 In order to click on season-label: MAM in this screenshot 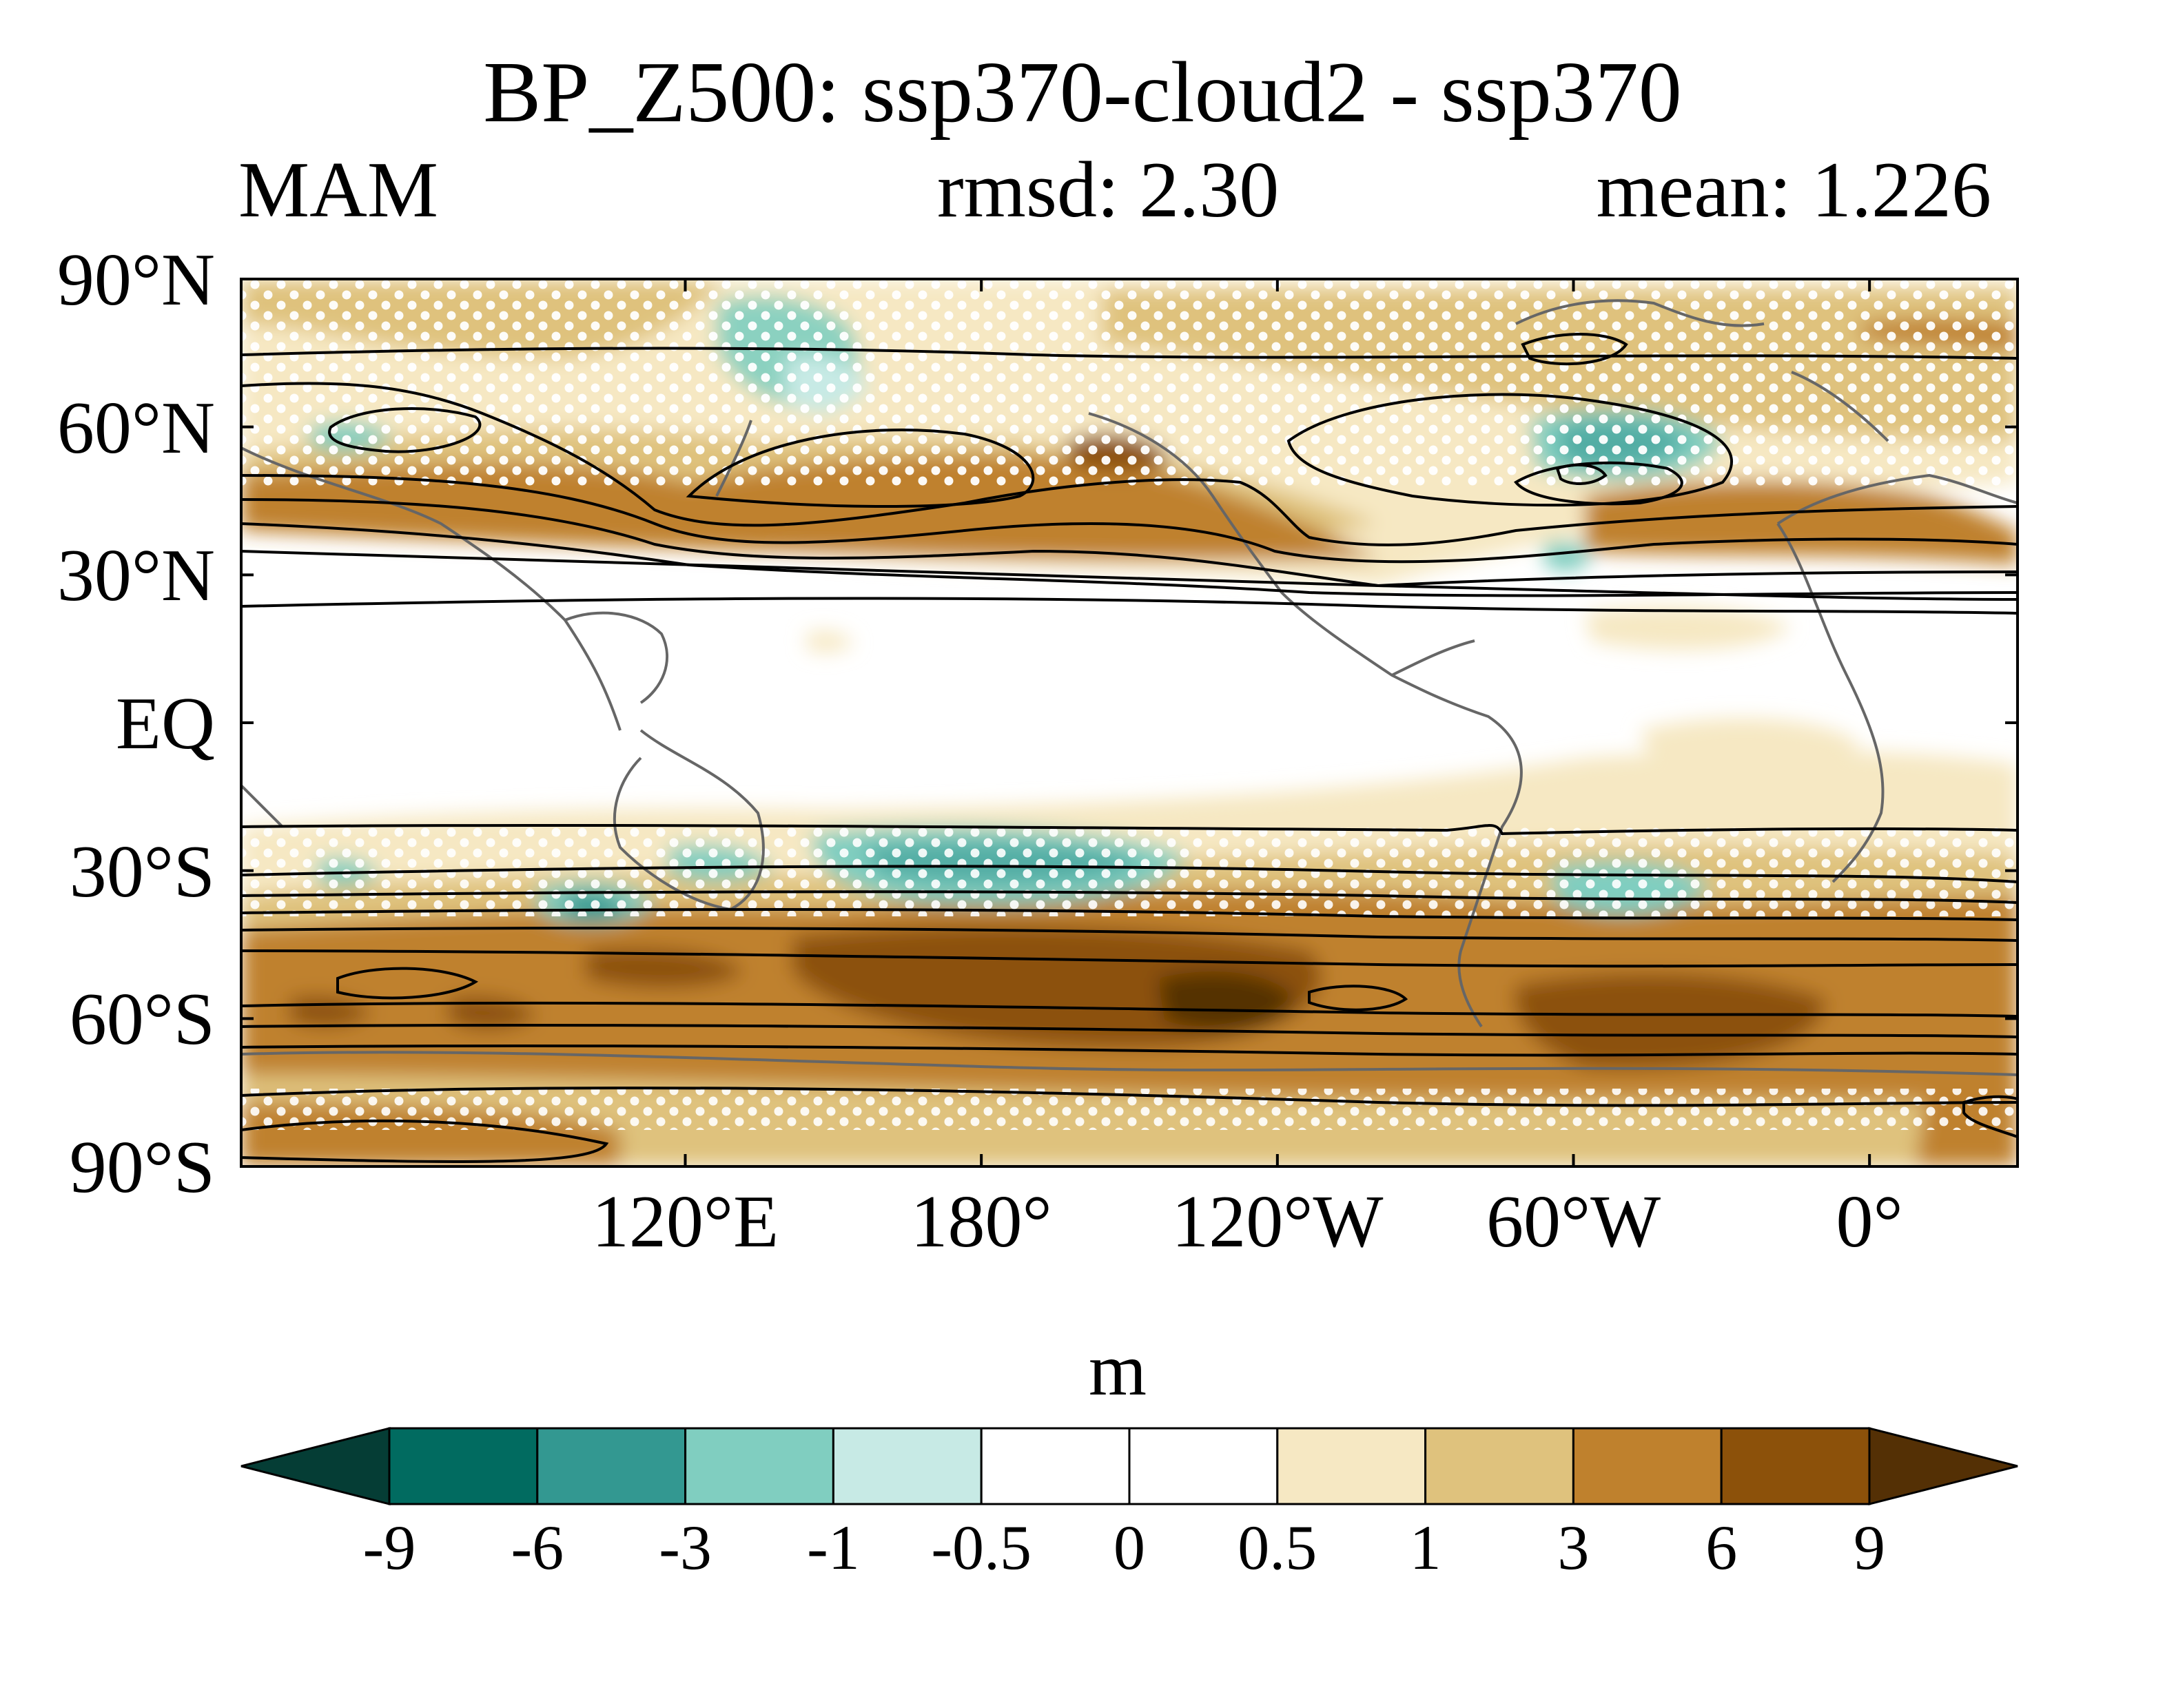, I will do `click(338, 190)`.